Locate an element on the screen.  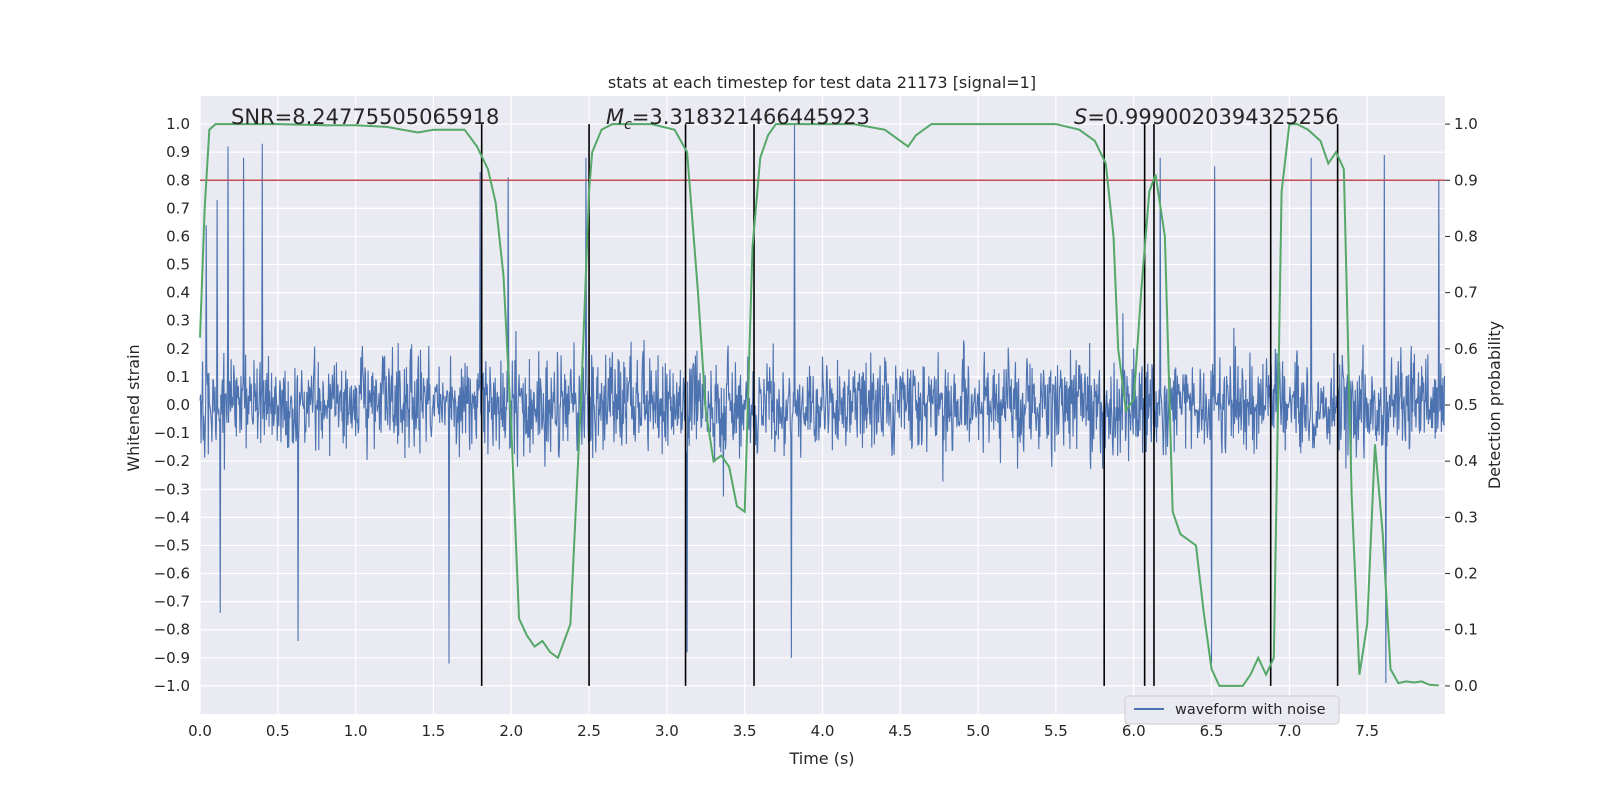
y-tick-label-right: 0.5 is located at coordinates (1466, 405).